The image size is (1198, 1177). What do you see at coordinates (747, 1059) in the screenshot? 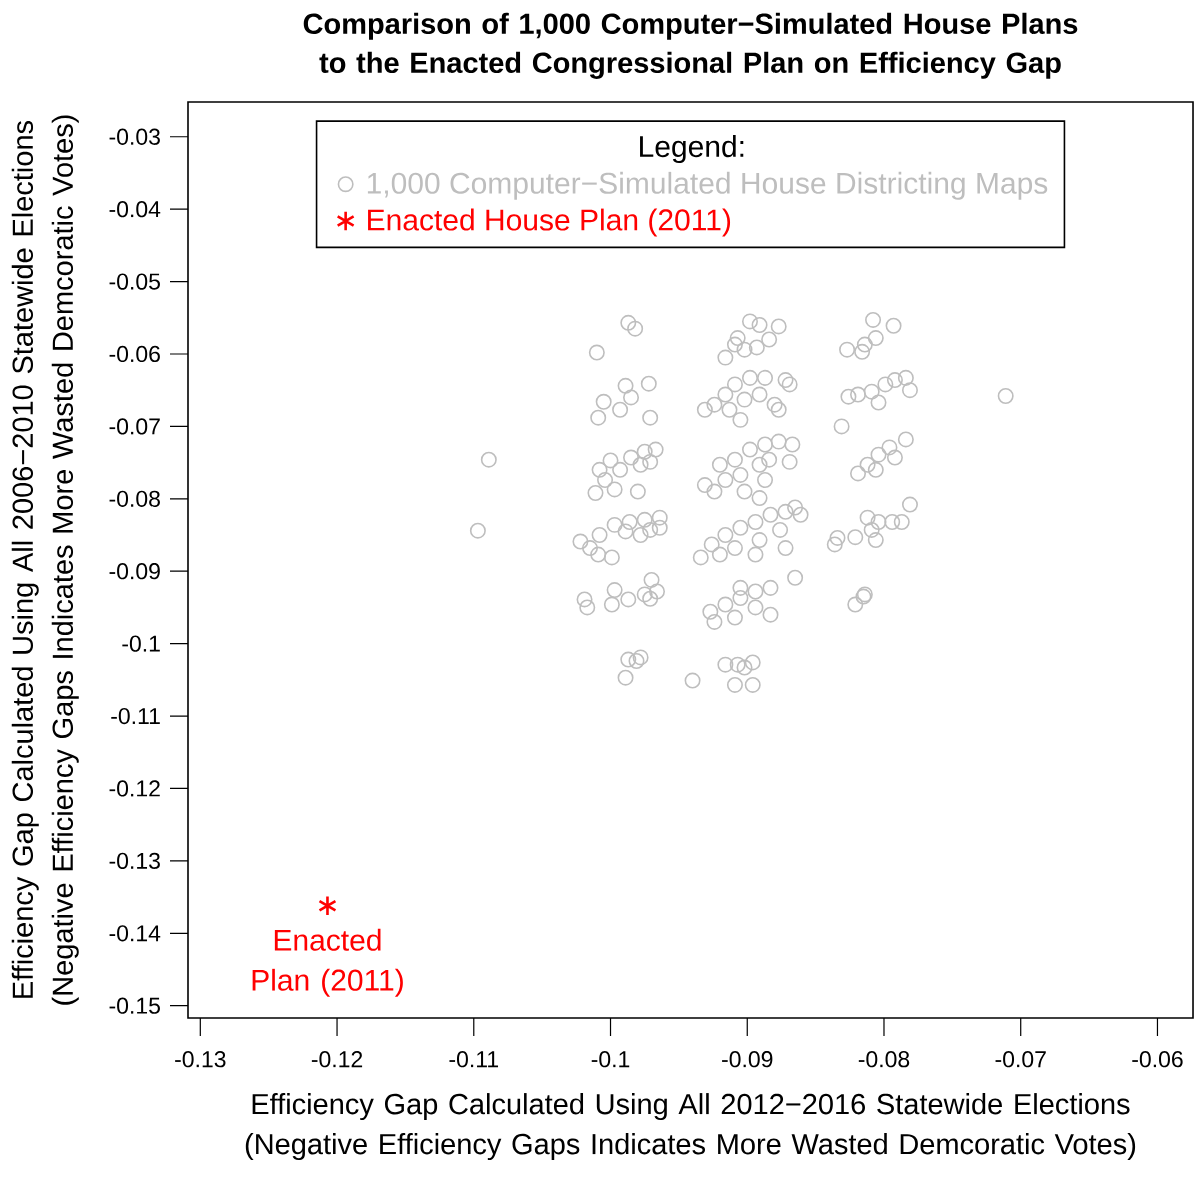
I see `x-tick-label: -0.09` at bounding box center [747, 1059].